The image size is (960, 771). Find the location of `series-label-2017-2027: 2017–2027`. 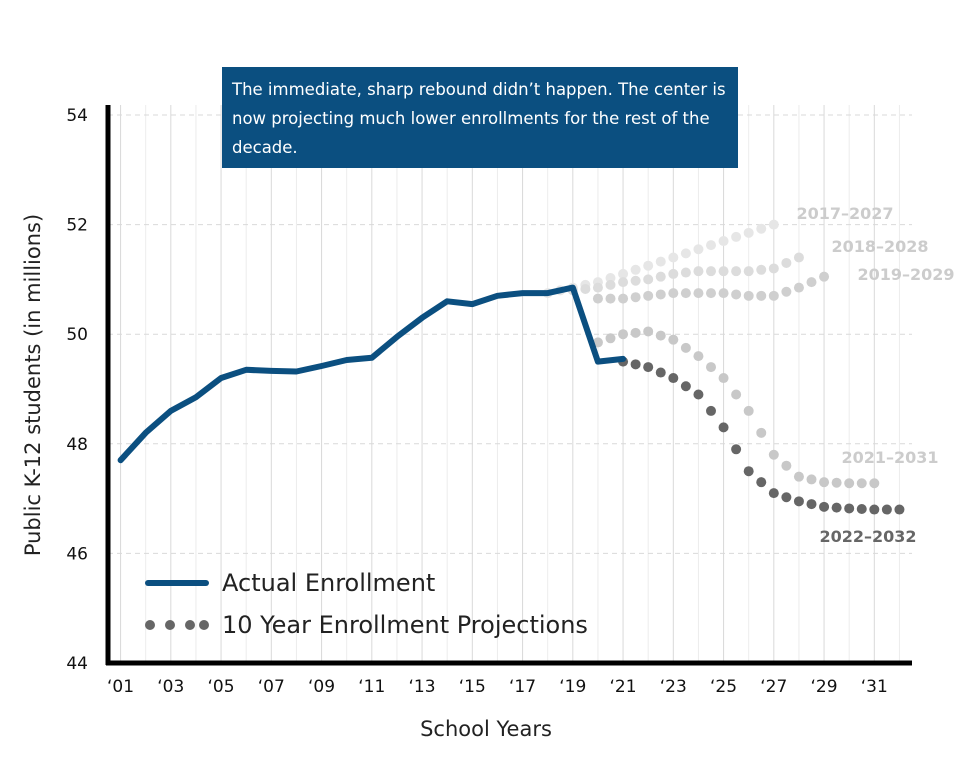

series-label-2017-2027: 2017–2027 is located at coordinates (844, 213).